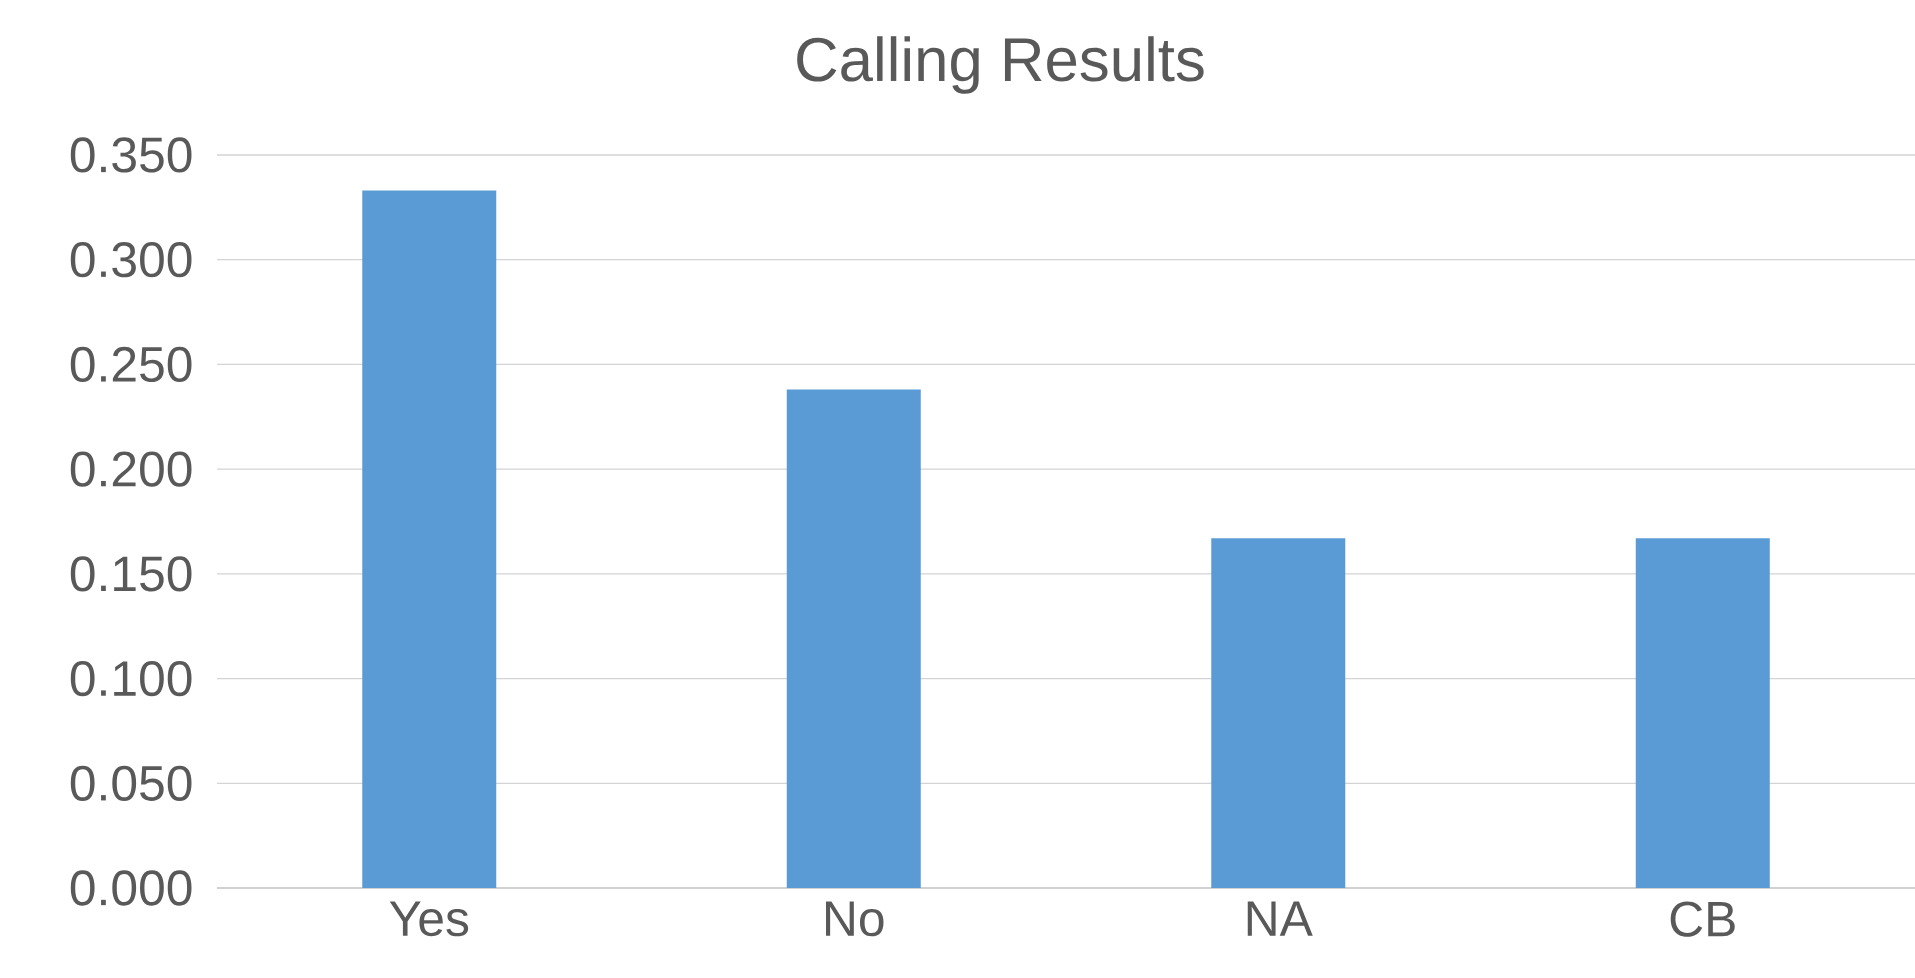 This screenshot has height=978, width=1915. I want to click on x-tick-label: CB, so click(1702, 919).